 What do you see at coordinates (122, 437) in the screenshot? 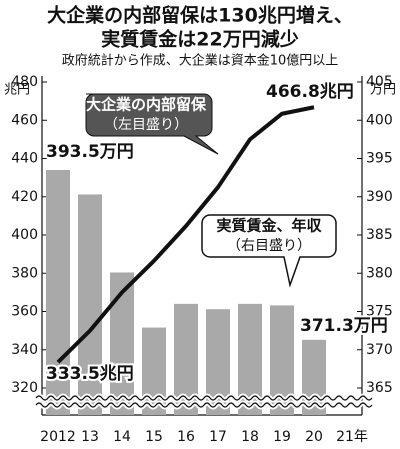
I see `x-tick-label: 14` at bounding box center [122, 437].